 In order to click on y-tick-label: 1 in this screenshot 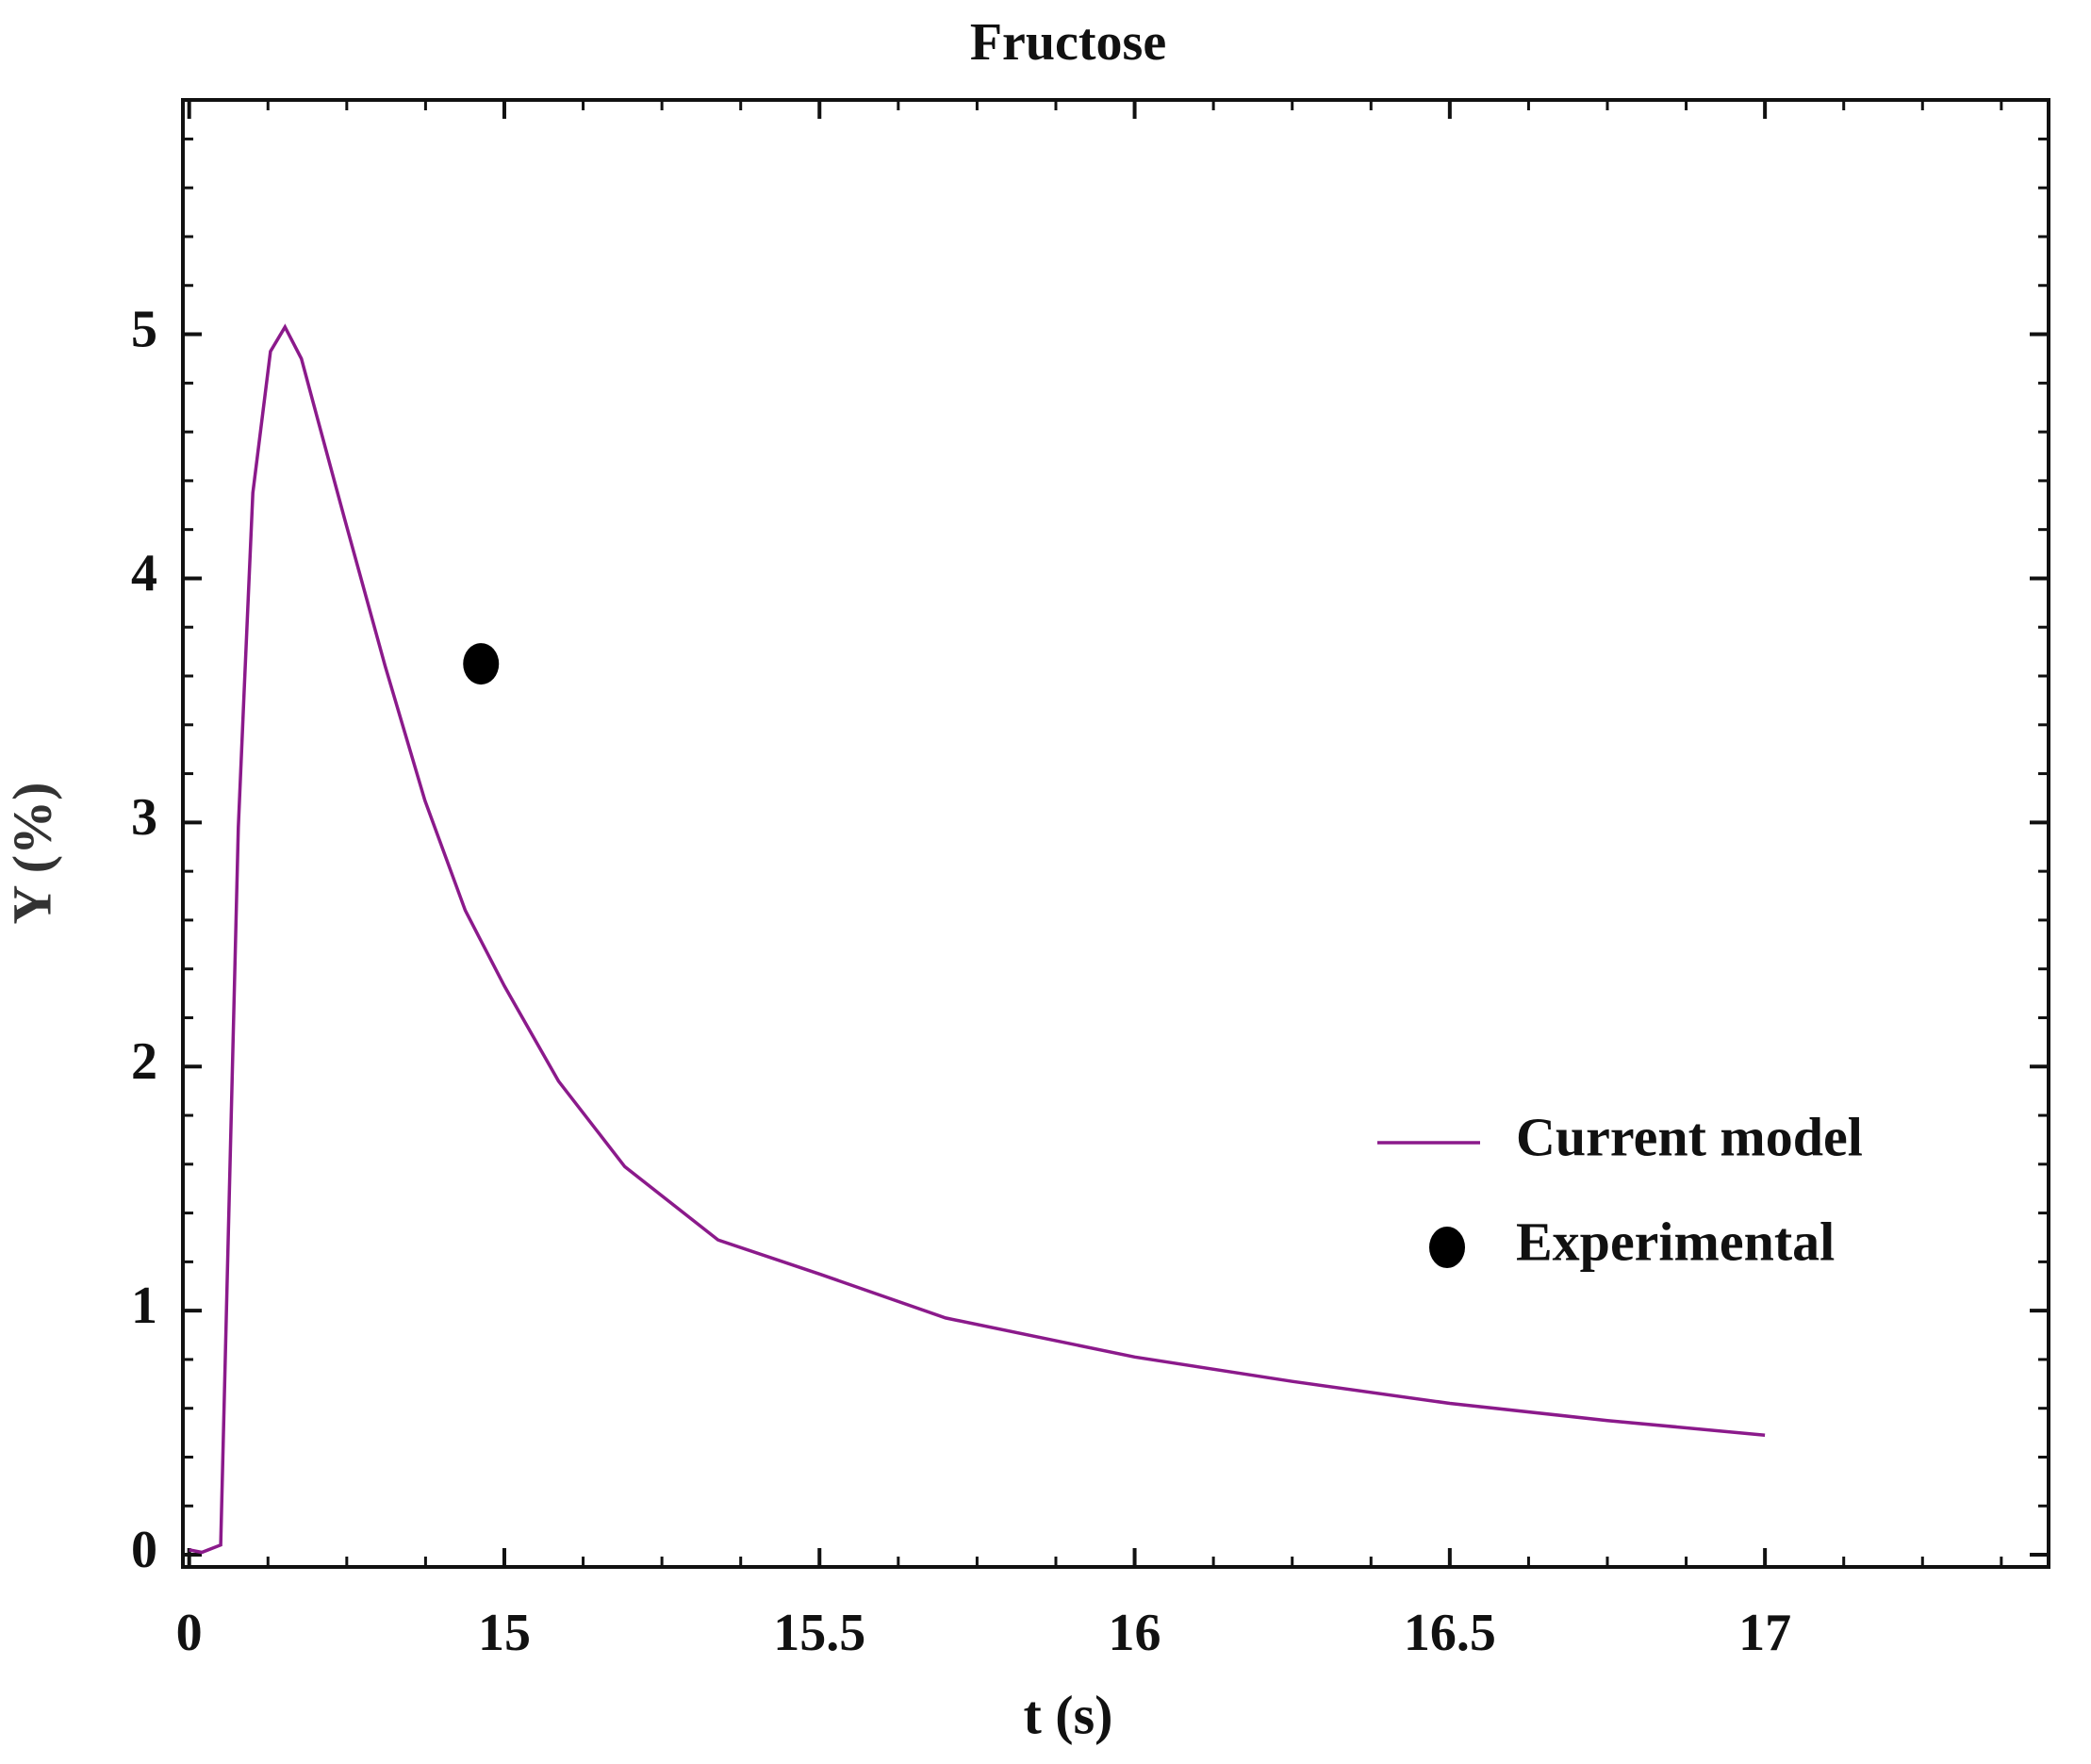, I will do `click(144, 1306)`.